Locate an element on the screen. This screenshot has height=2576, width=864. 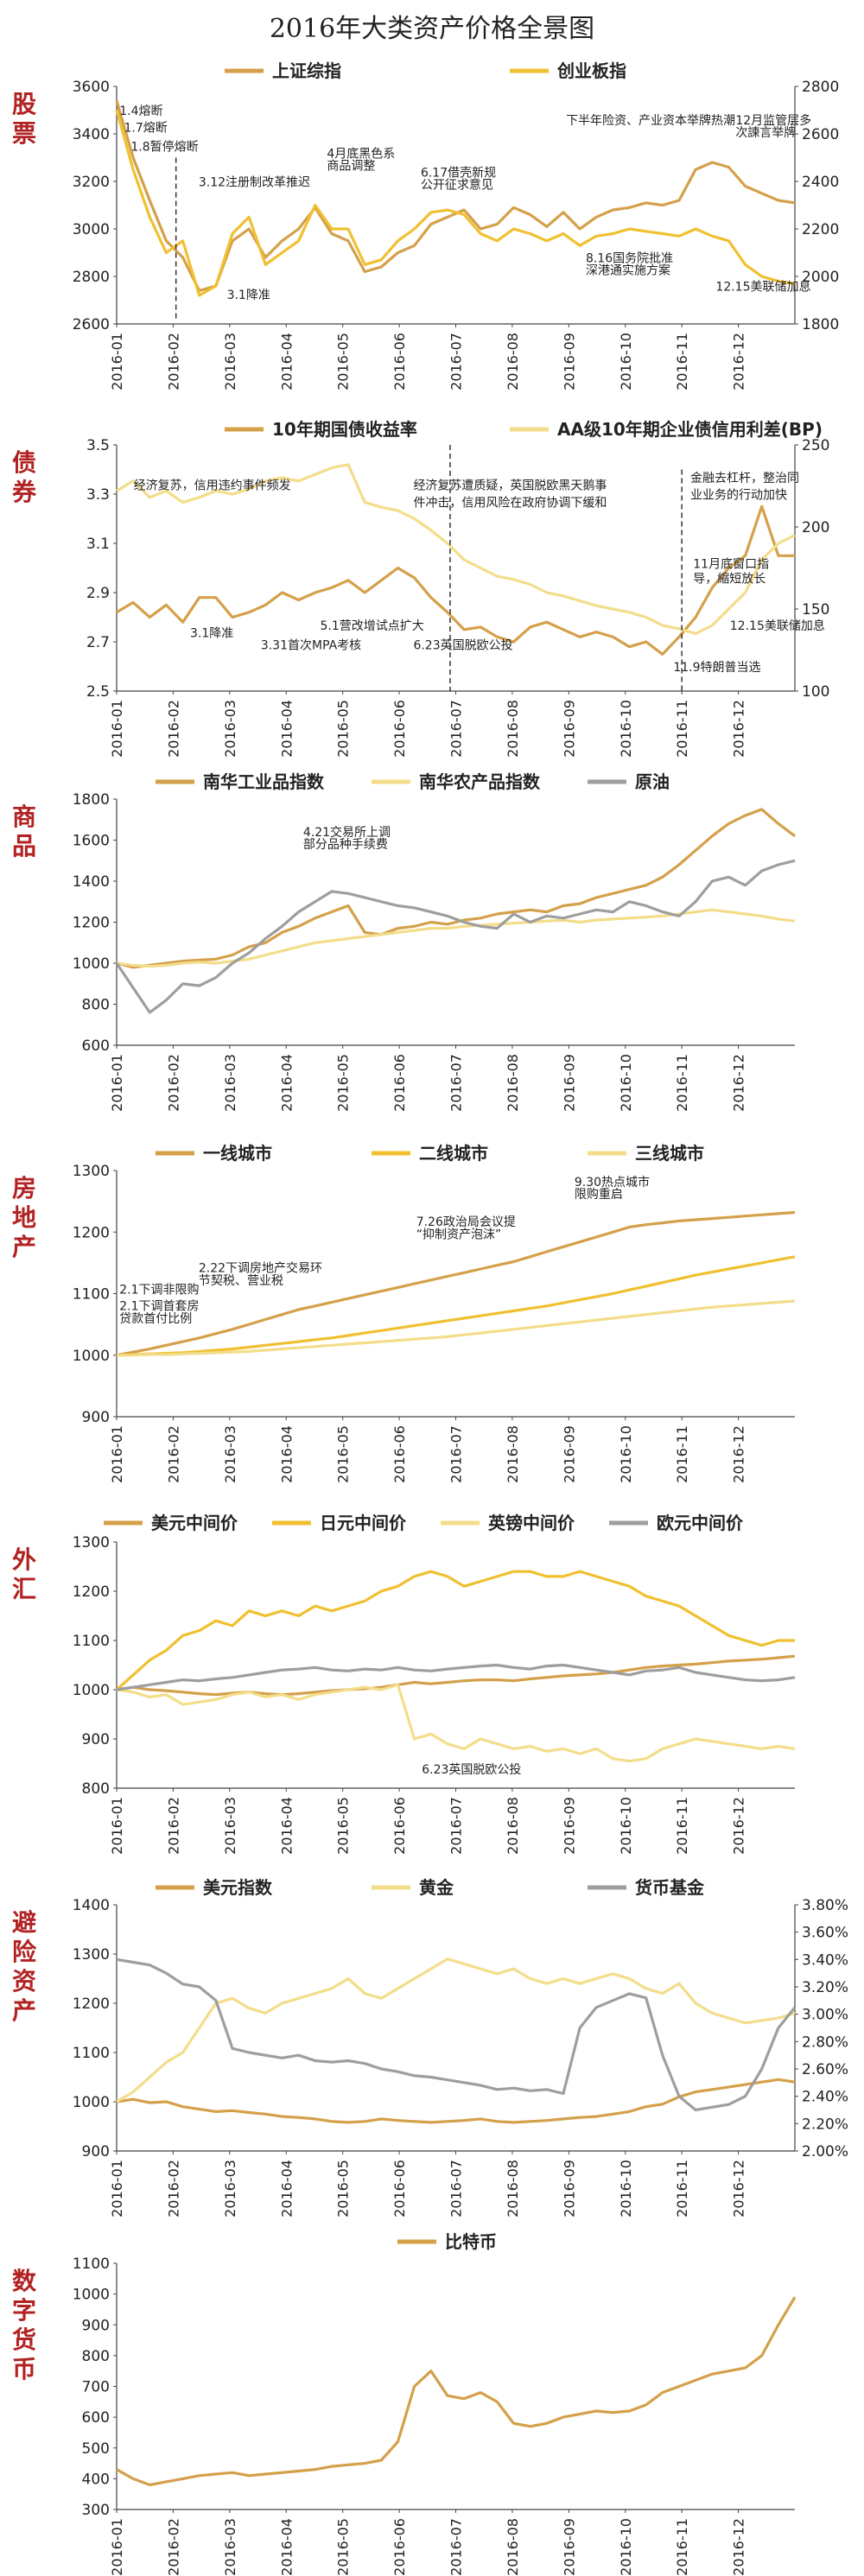
y-tick-label: 1000 is located at coordinates (91, 1690).